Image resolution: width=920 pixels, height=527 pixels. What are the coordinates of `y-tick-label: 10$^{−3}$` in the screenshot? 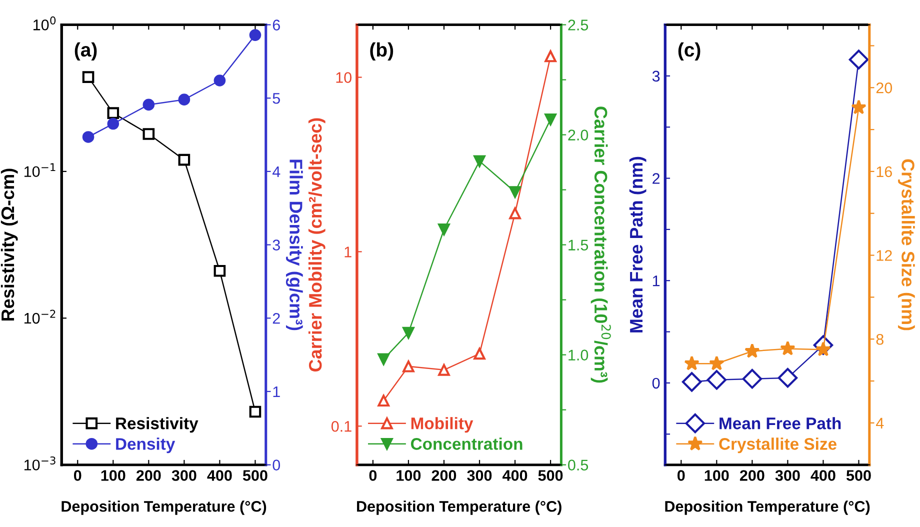 It's located at (40, 463).